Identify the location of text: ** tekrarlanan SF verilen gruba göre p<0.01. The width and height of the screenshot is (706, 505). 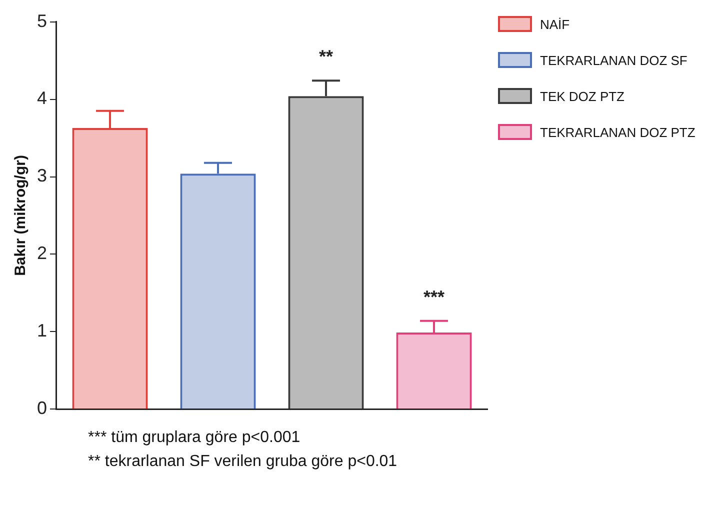
(243, 462).